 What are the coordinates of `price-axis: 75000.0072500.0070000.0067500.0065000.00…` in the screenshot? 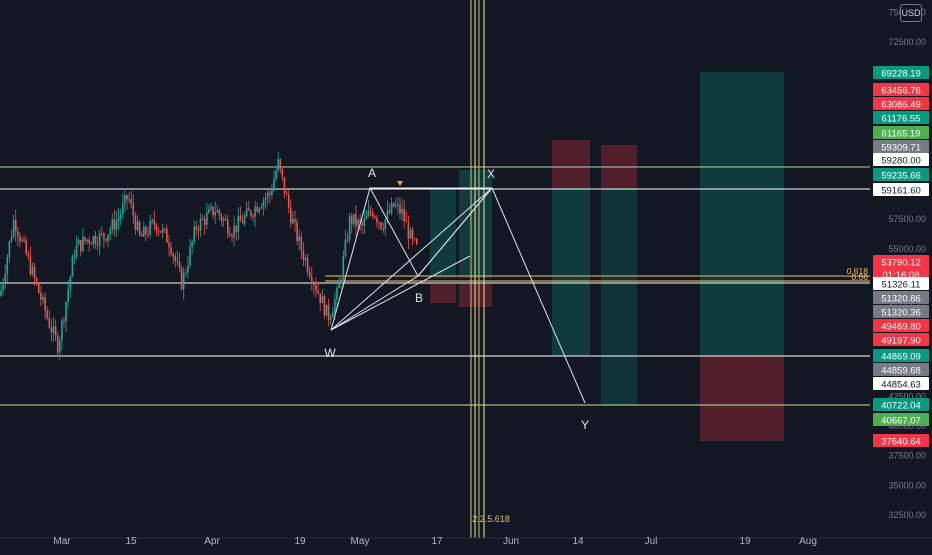 It's located at (901, 269).